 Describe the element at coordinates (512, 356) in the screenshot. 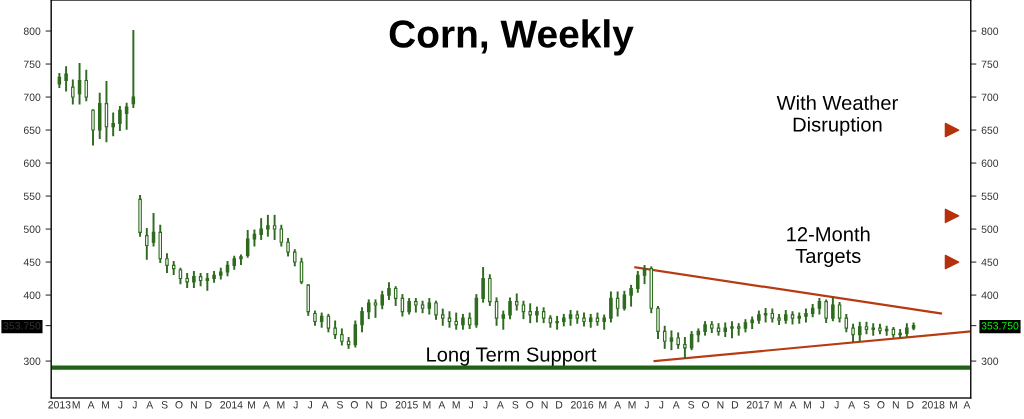

I see `annotation: Long Term Support` at that location.